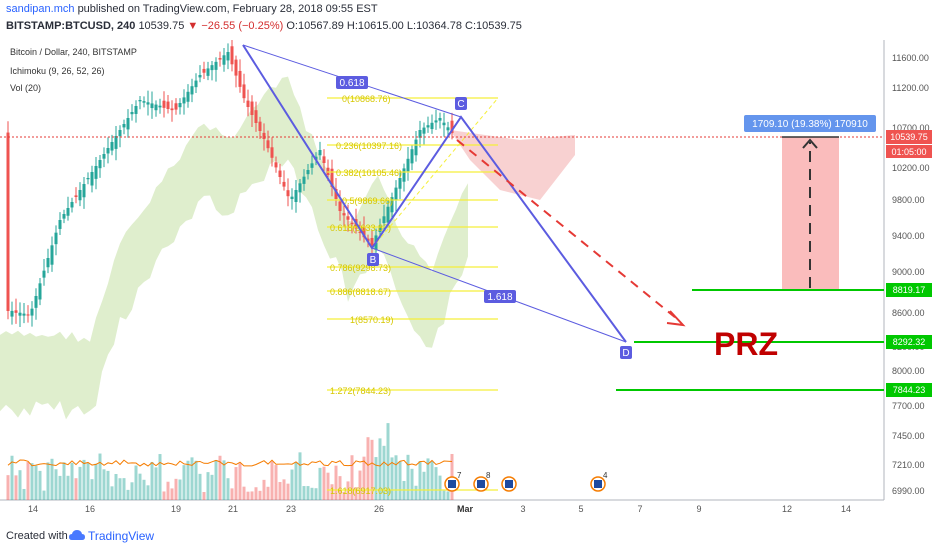 Image resolution: width=932 pixels, height=550 pixels. Describe the element at coordinates (121, 536) in the screenshot. I see `tradingview-brand-link: TradingView` at that location.